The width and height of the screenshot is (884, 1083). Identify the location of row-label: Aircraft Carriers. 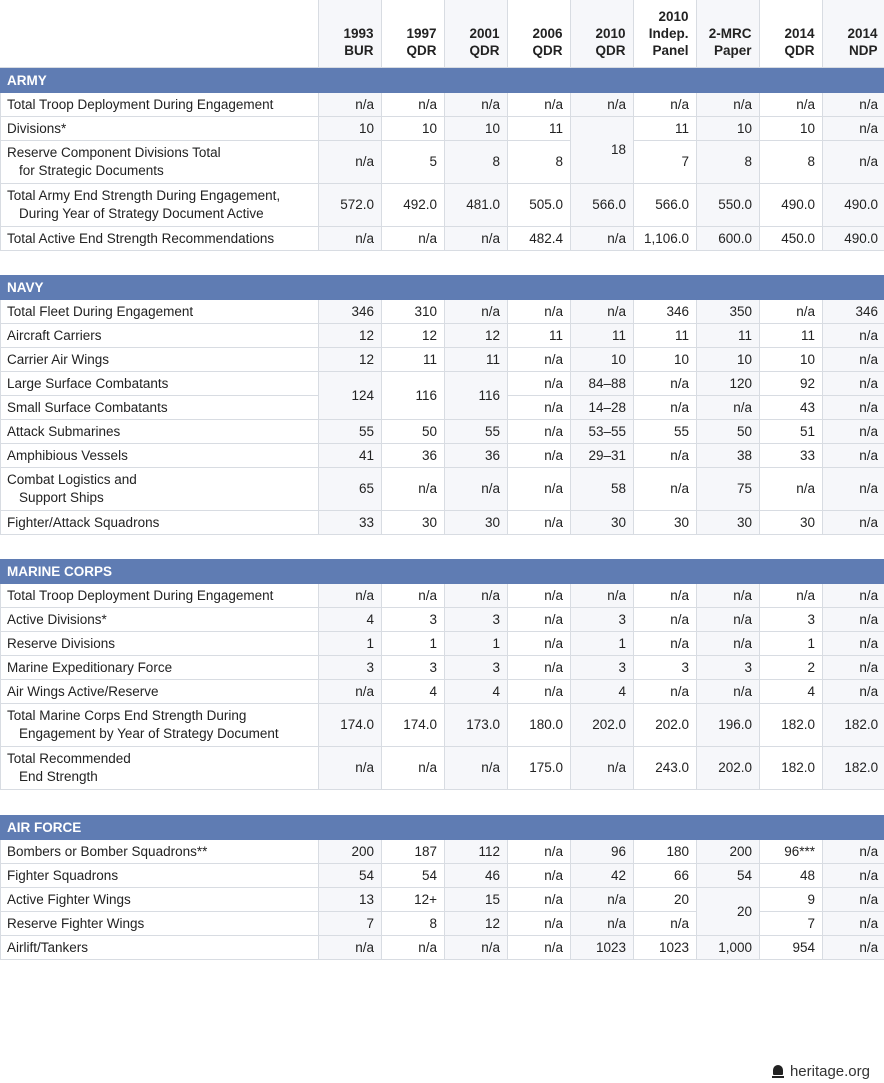
(159, 335).